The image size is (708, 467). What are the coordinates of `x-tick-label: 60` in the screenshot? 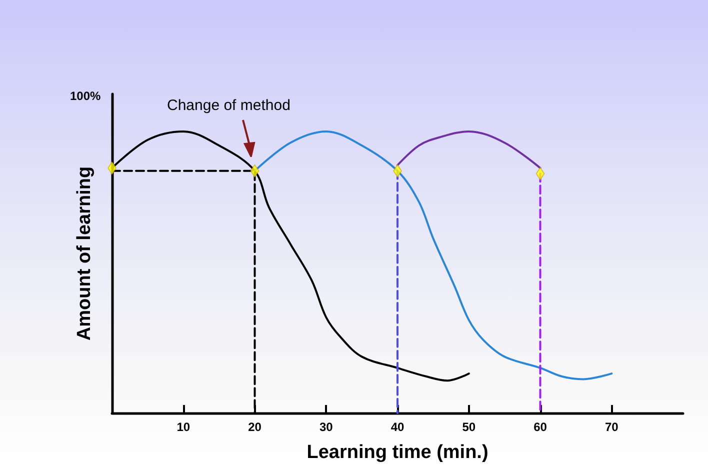 It's located at (541, 427).